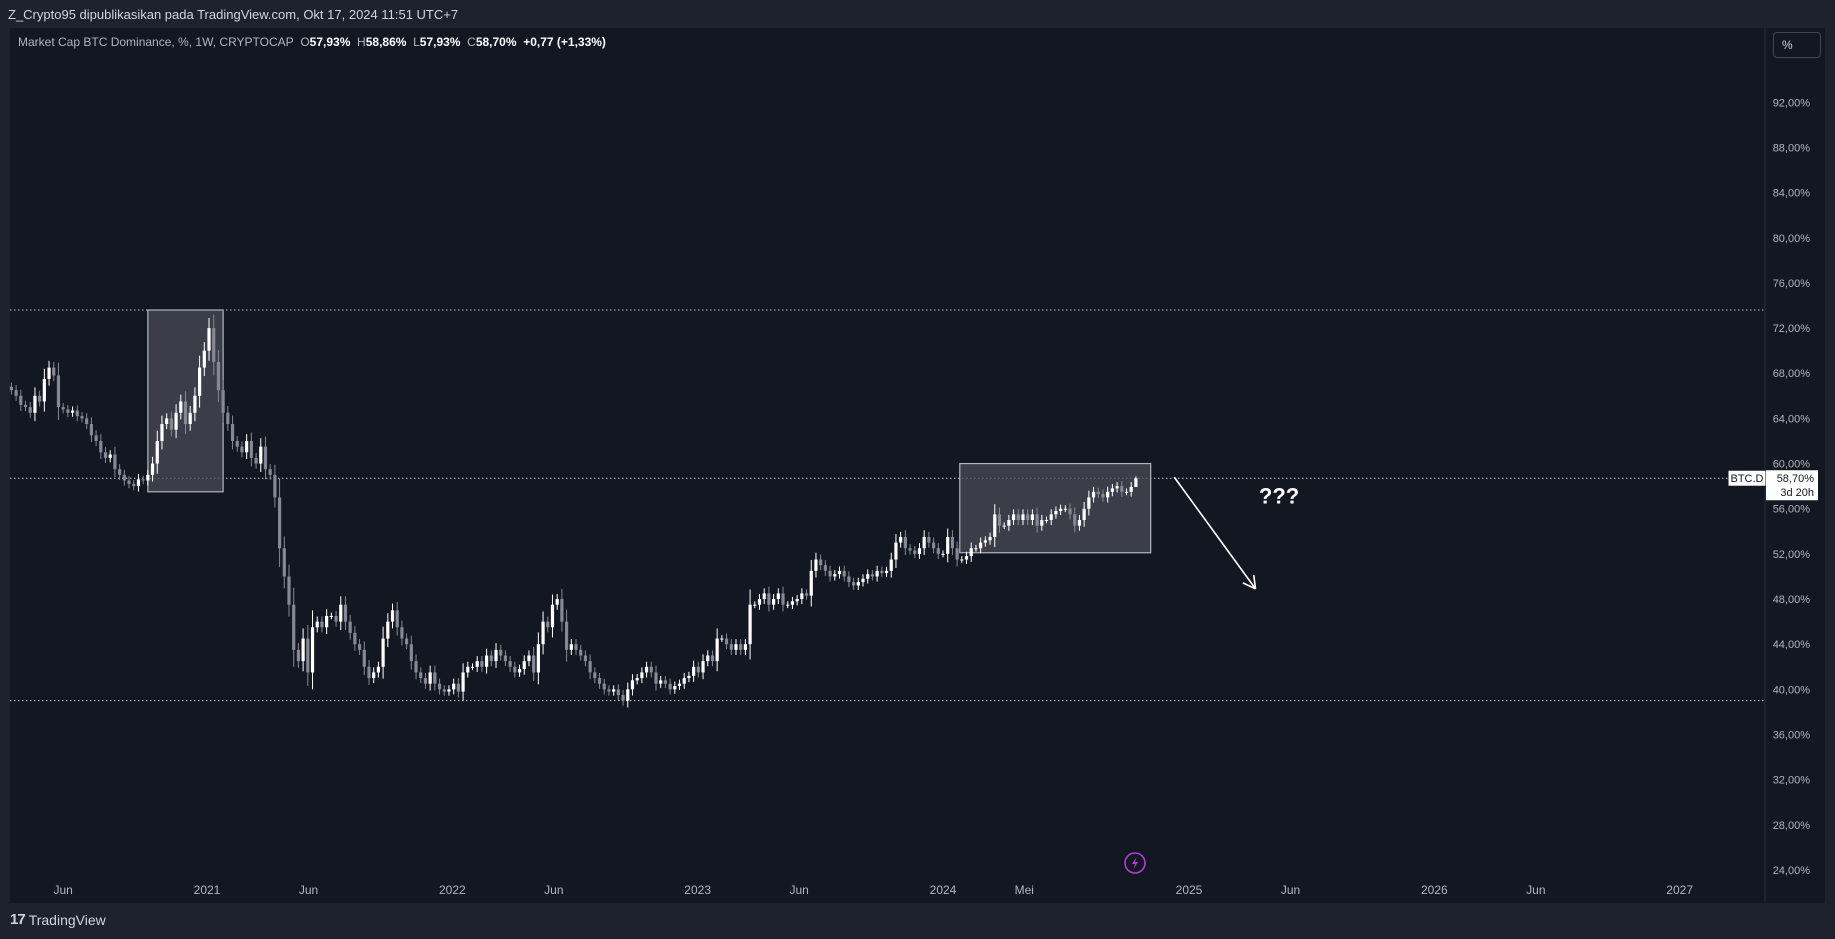 The height and width of the screenshot is (939, 1835). I want to click on price-label-box, so click(1792, 485).